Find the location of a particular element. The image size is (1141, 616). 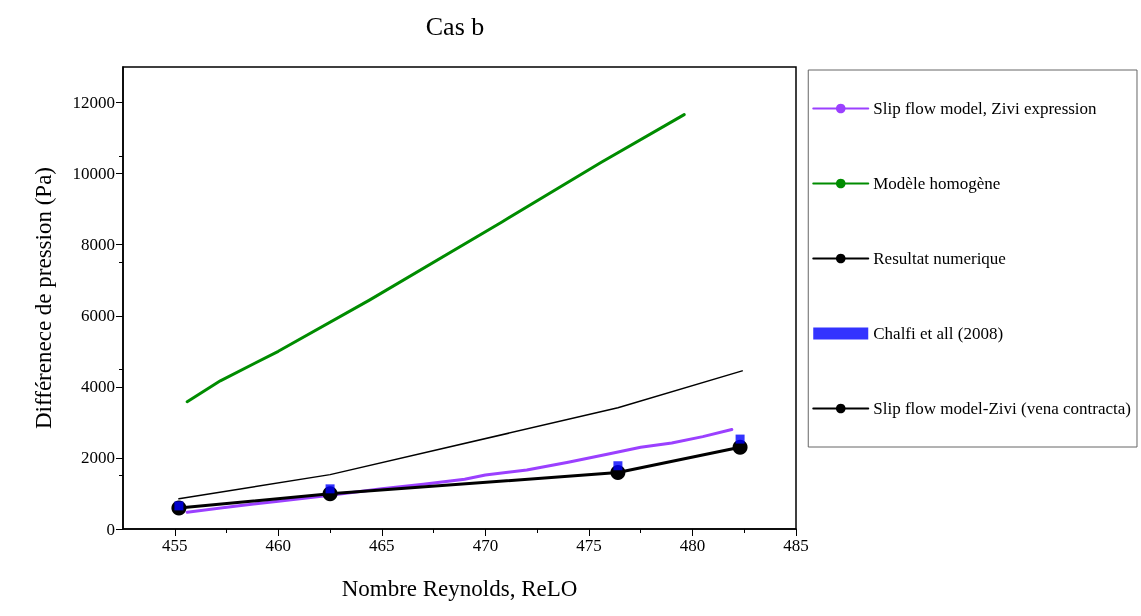

y-tick-label: 0 is located at coordinates (110, 529).